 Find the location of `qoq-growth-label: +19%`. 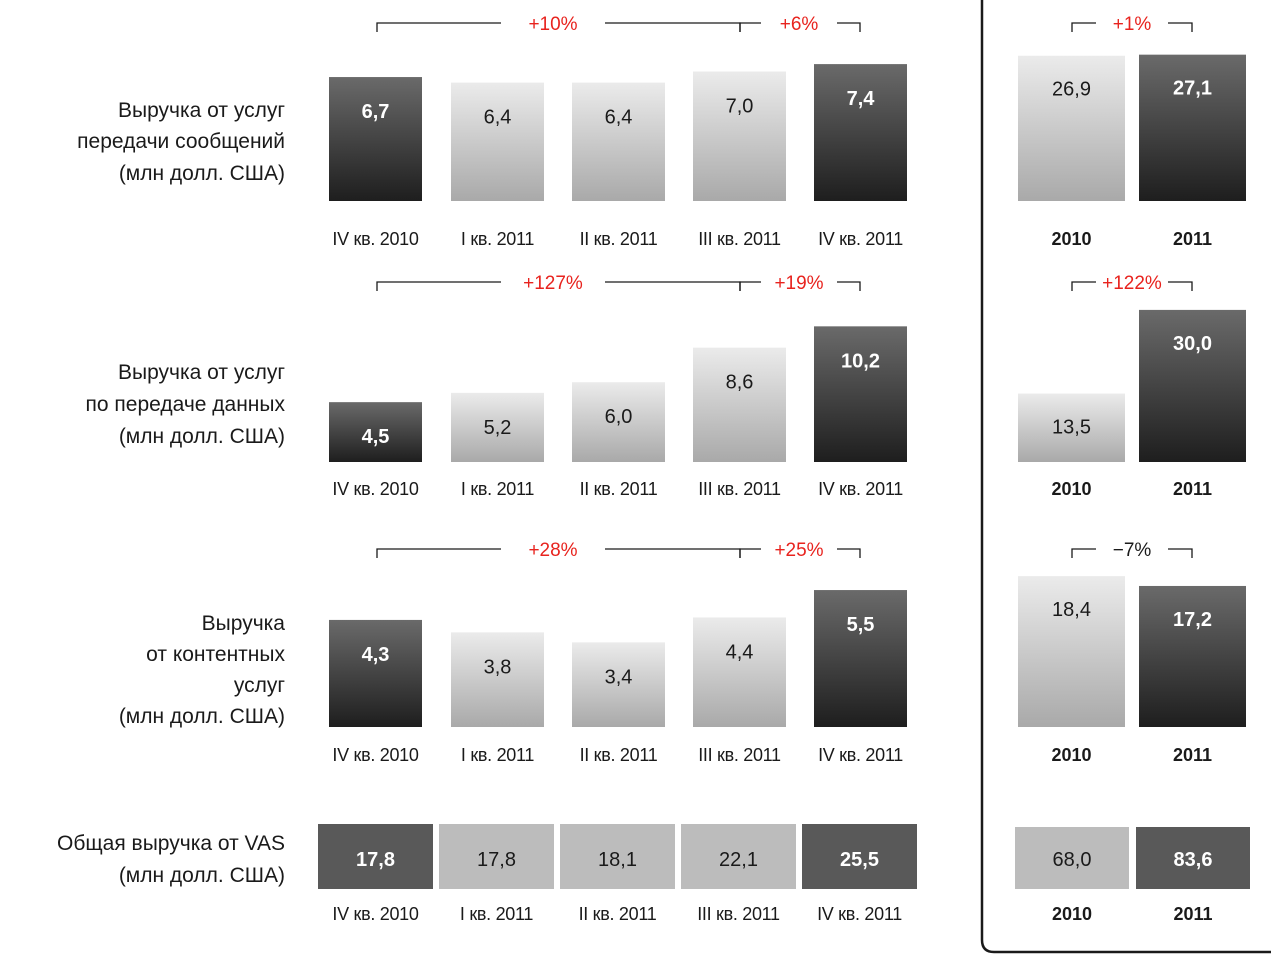

qoq-growth-label: +19% is located at coordinates (798, 283).